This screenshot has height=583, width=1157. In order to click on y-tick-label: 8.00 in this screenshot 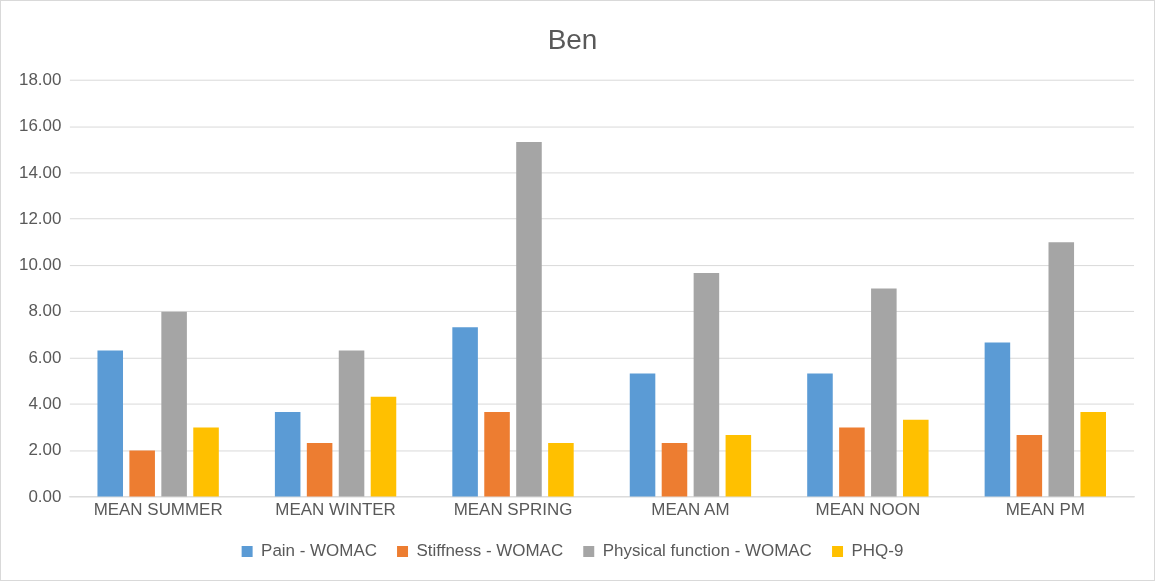, I will do `click(45, 311)`.